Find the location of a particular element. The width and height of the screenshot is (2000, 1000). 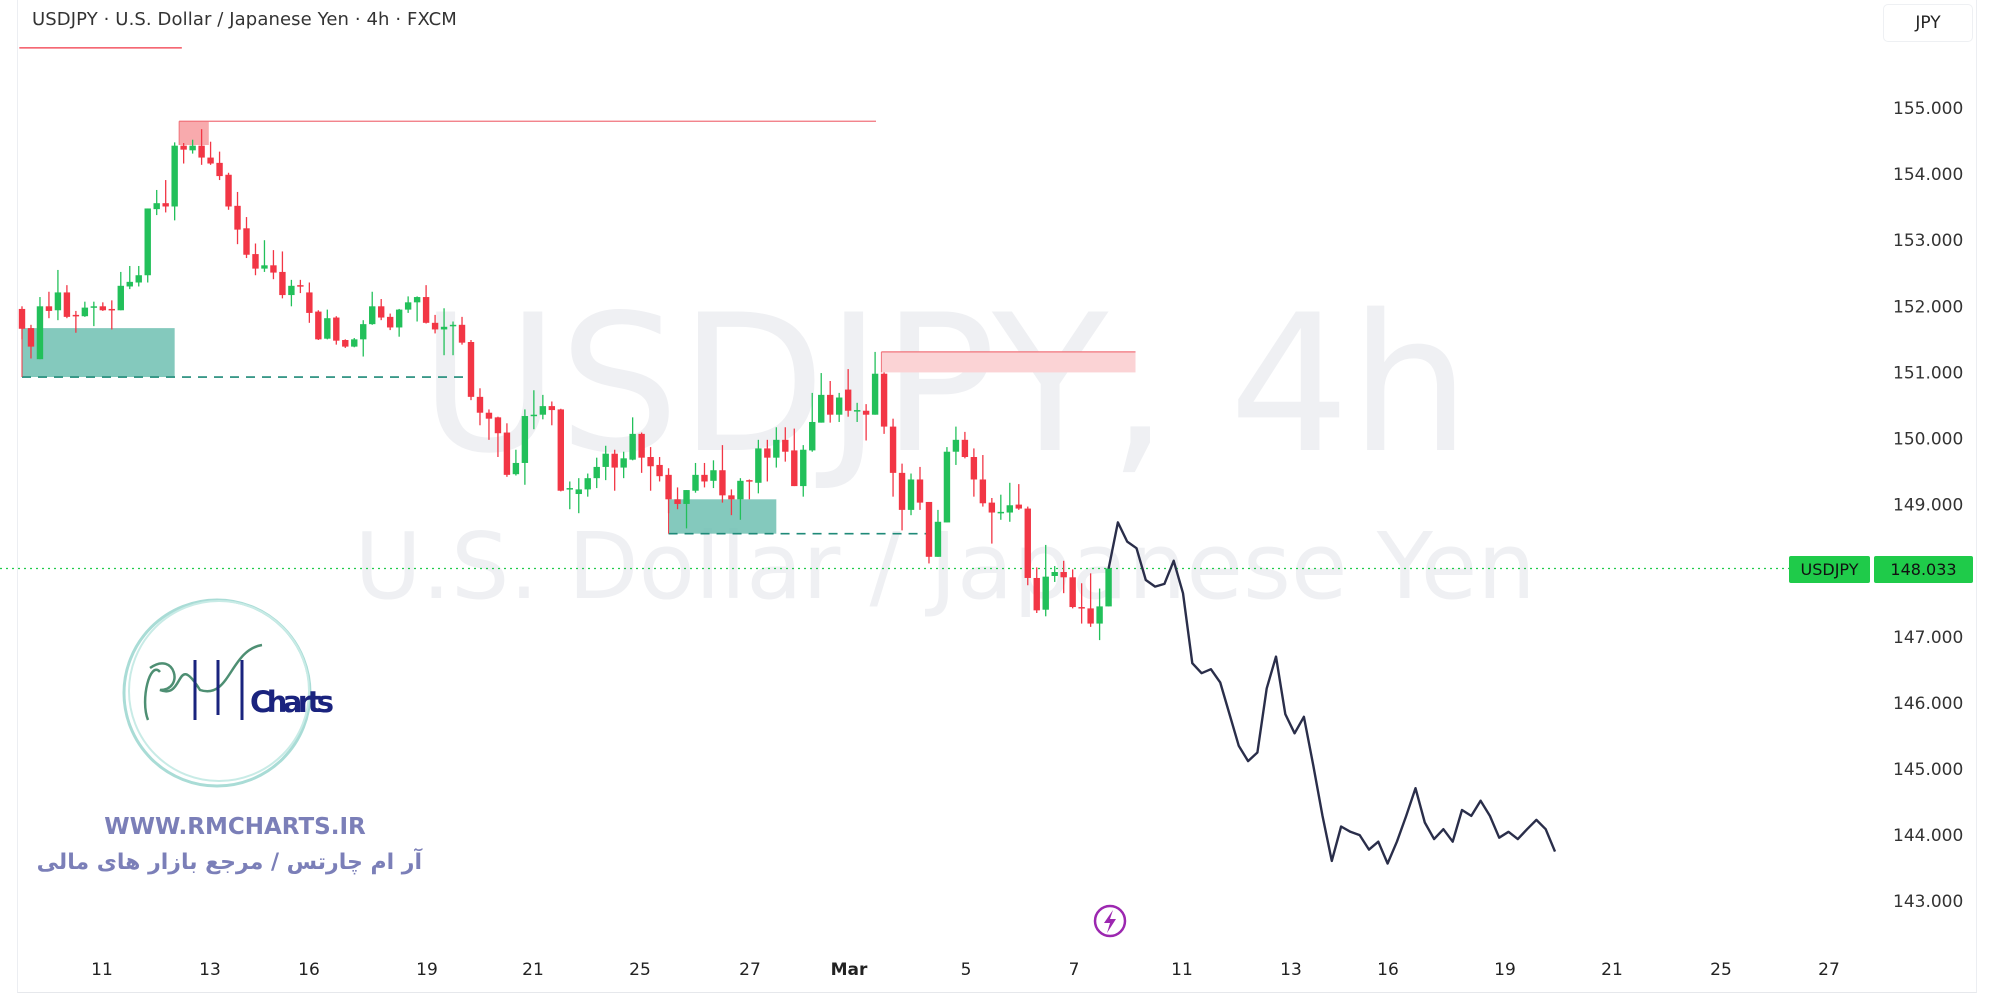

demand-zone is located at coordinates (98, 353).